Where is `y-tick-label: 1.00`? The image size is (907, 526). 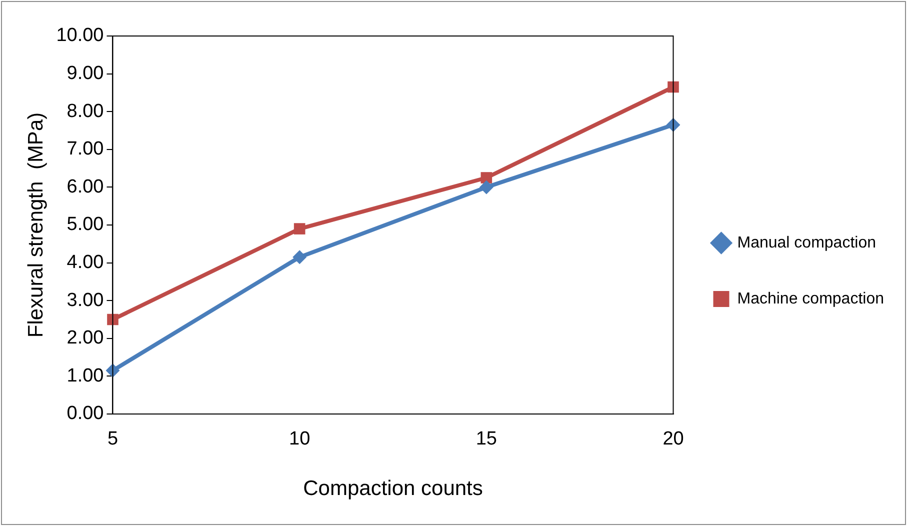 y-tick-label: 1.00 is located at coordinates (85, 375).